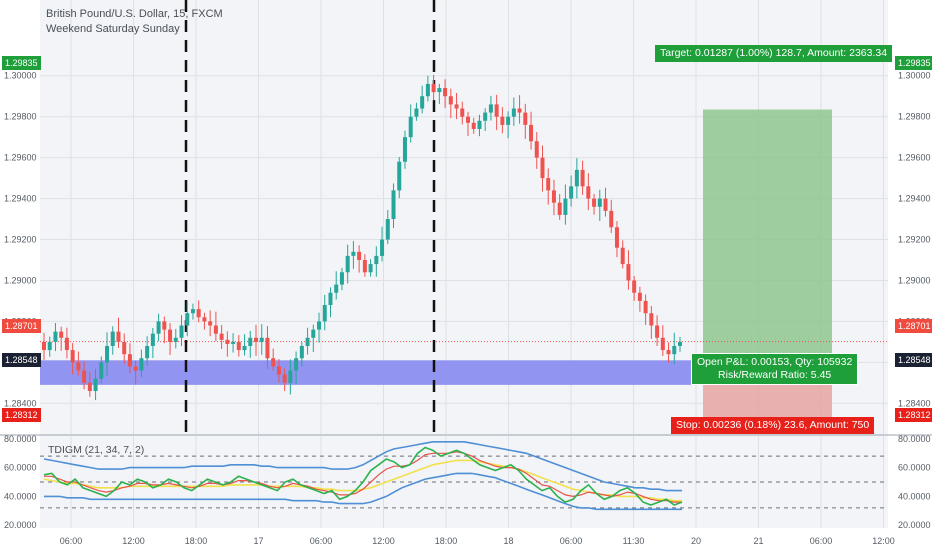 The image size is (932, 550). What do you see at coordinates (883, 541) in the screenshot?
I see `time-tick-label: 12:00` at bounding box center [883, 541].